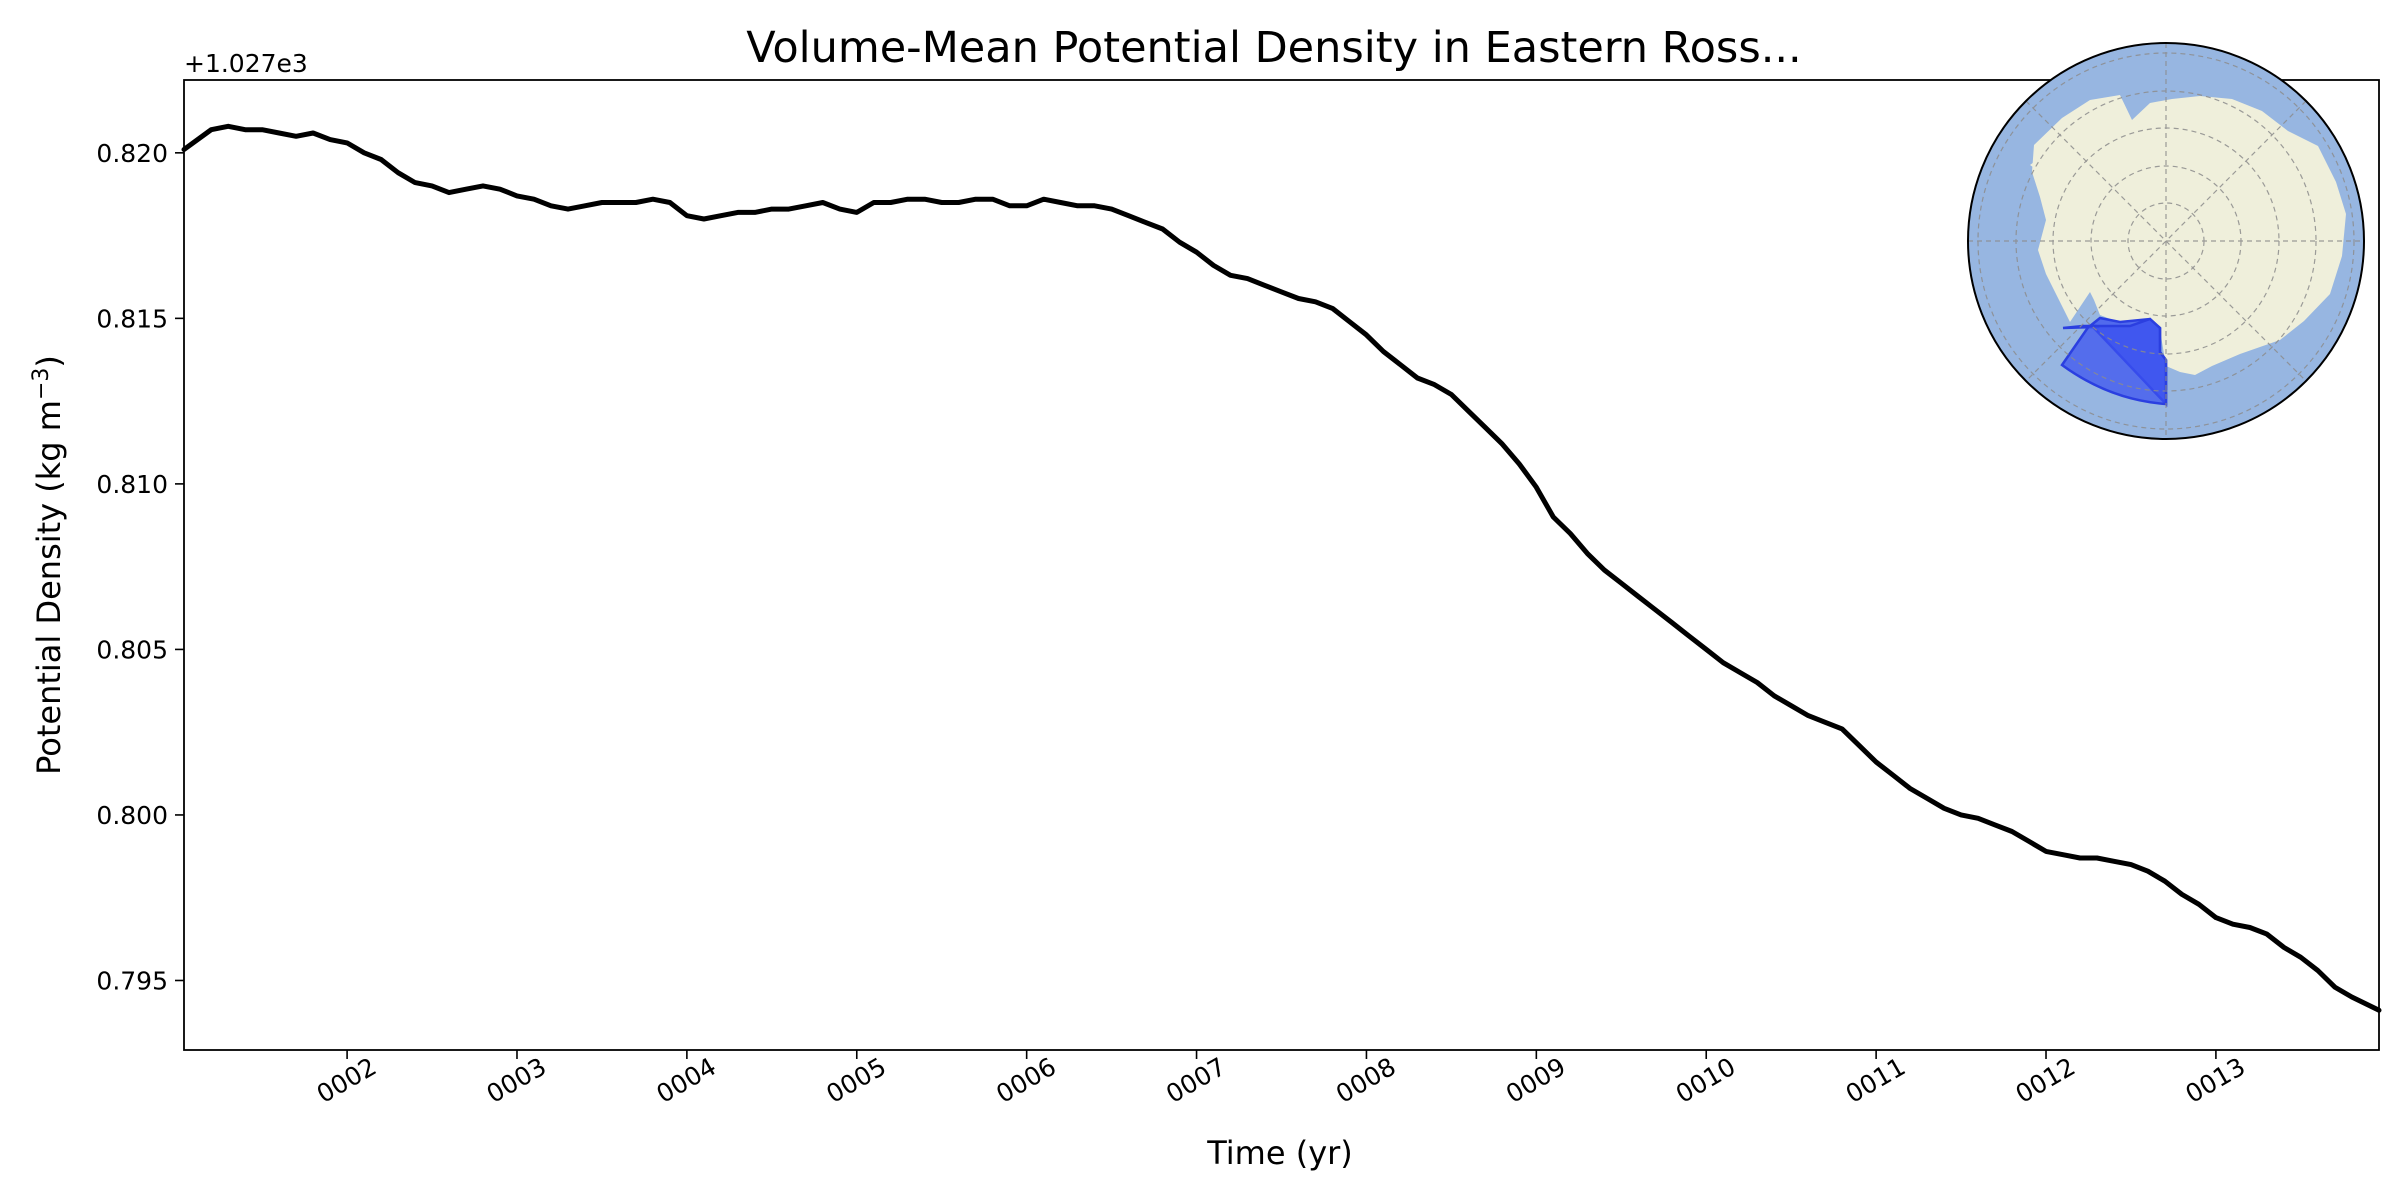 The height and width of the screenshot is (1200, 2400). Describe the element at coordinates (132, 153) in the screenshot. I see `y-tick-label: 0.820` at that location.